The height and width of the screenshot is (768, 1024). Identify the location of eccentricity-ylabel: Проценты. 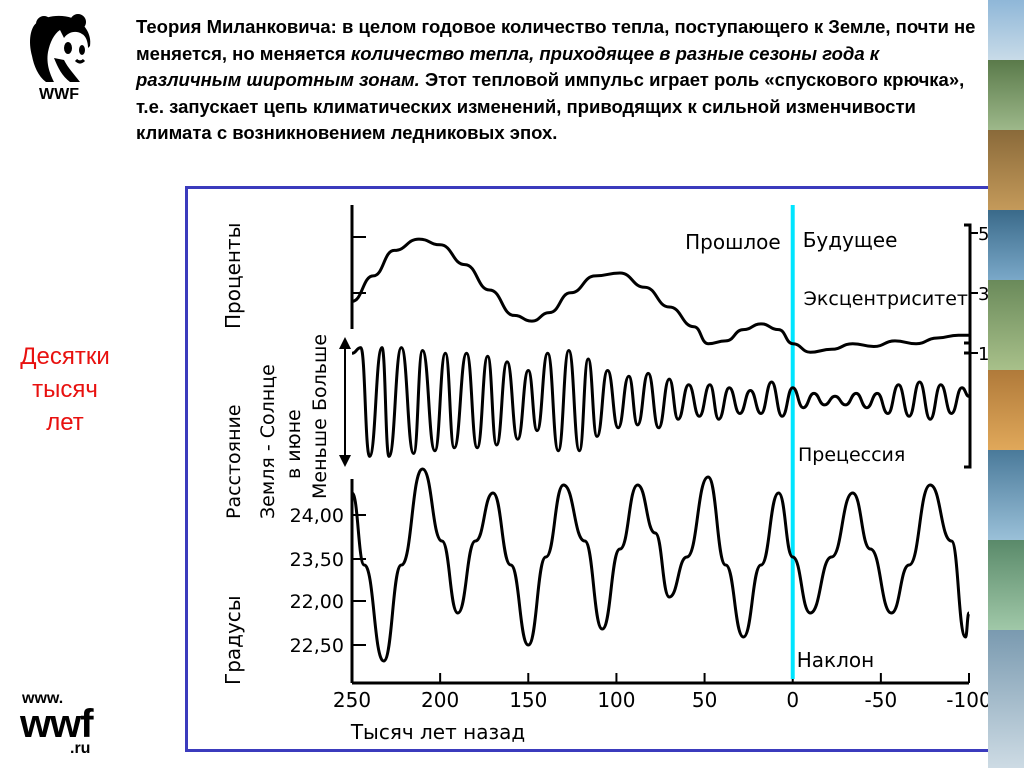
(233, 276).